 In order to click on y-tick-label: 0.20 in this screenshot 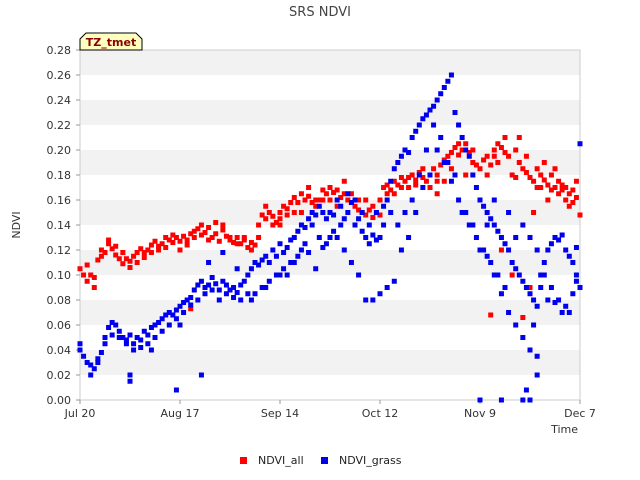, I will do `click(59, 150)`.